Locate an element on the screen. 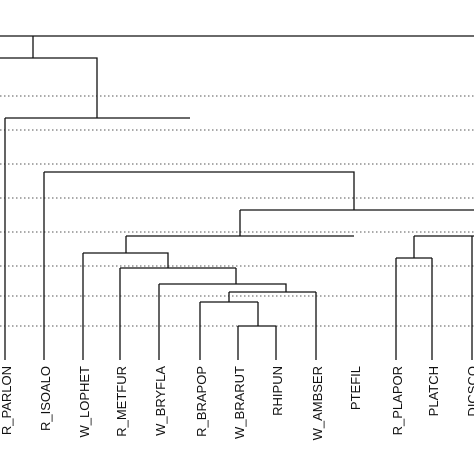 This screenshot has height=474, width=474. leaf-label-w-brarut: W_BRARUT is located at coordinates (239, 402).